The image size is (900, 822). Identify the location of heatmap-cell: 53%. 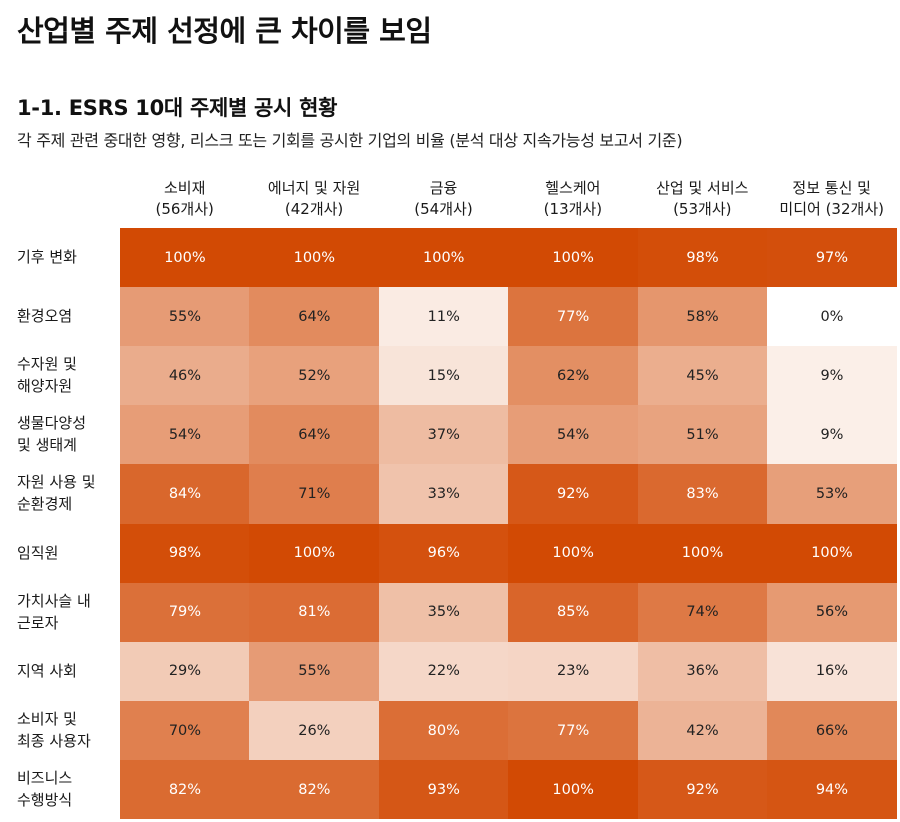
(832, 494).